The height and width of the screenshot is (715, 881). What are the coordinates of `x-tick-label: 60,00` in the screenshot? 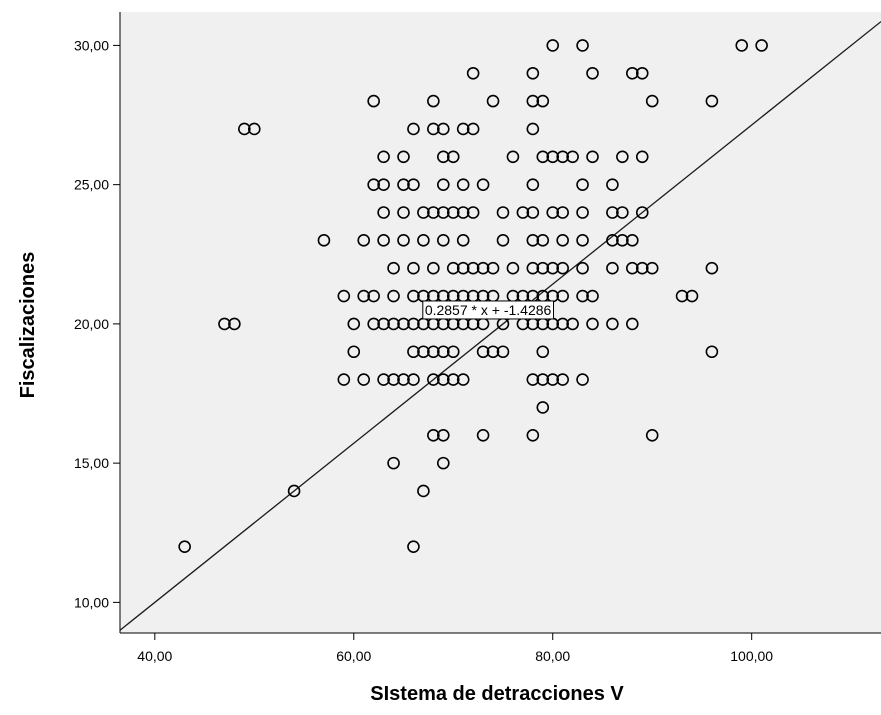 It's located at (353, 656).